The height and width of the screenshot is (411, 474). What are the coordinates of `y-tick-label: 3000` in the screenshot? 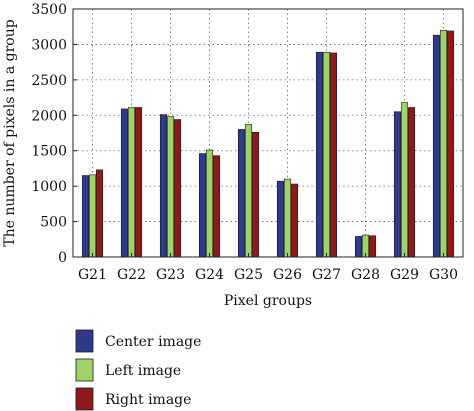 It's located at (49, 45).